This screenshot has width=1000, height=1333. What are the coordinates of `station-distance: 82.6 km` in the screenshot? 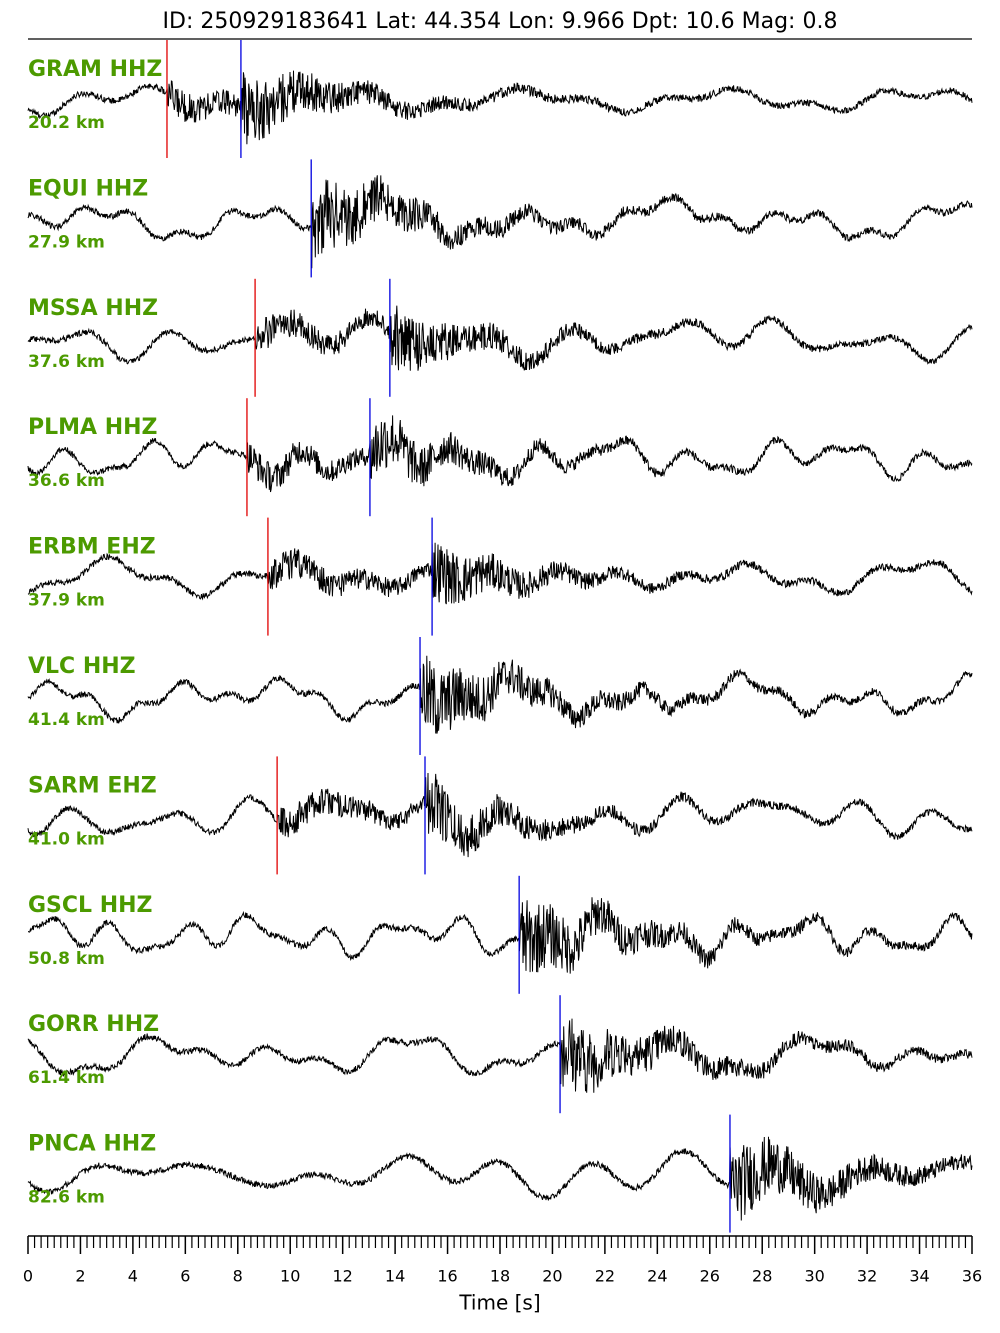 It's located at (66, 1198).